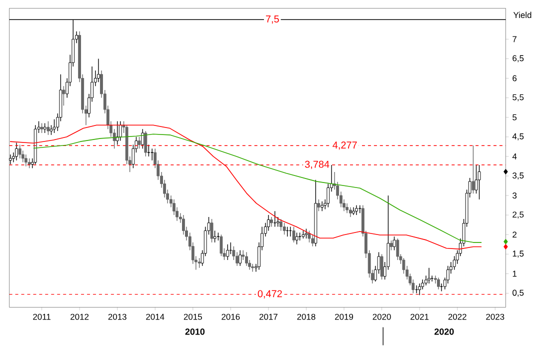 The width and height of the screenshot is (548, 349). I want to click on y-tick-label: 3, so click(514, 195).